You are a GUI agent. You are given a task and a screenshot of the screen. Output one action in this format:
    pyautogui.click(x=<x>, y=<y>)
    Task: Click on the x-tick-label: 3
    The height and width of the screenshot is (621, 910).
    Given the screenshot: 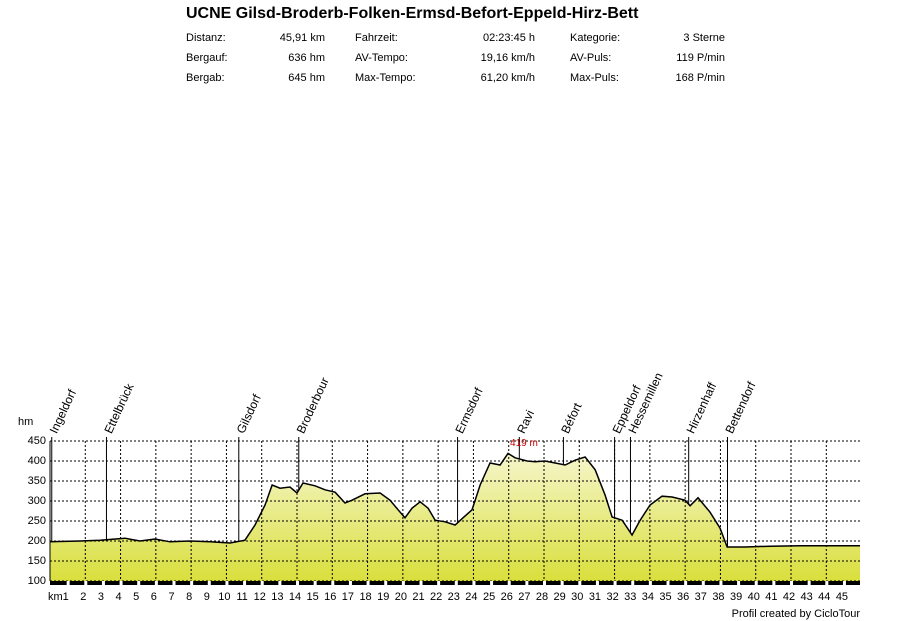 What is the action you would take?
    pyautogui.click(x=101, y=597)
    